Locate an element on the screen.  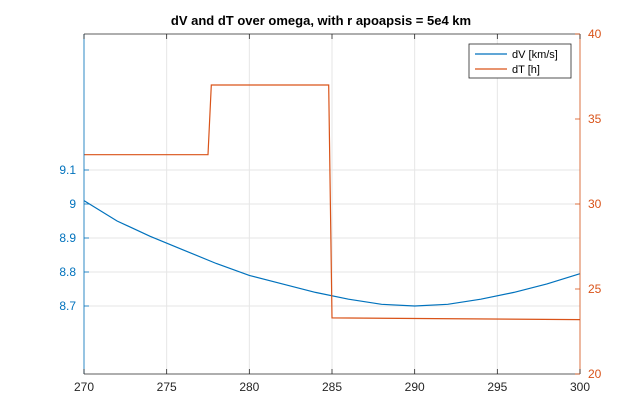
x-tick-label: 285 is located at coordinates (332, 387).